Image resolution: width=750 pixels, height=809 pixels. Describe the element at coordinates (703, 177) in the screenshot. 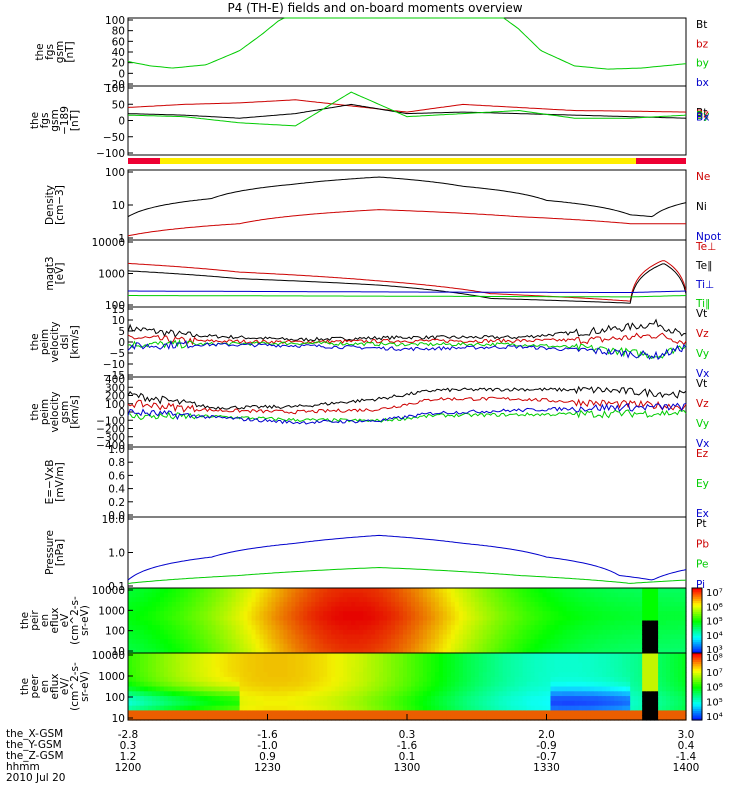

I see `legend-Ne: Ne` at that location.